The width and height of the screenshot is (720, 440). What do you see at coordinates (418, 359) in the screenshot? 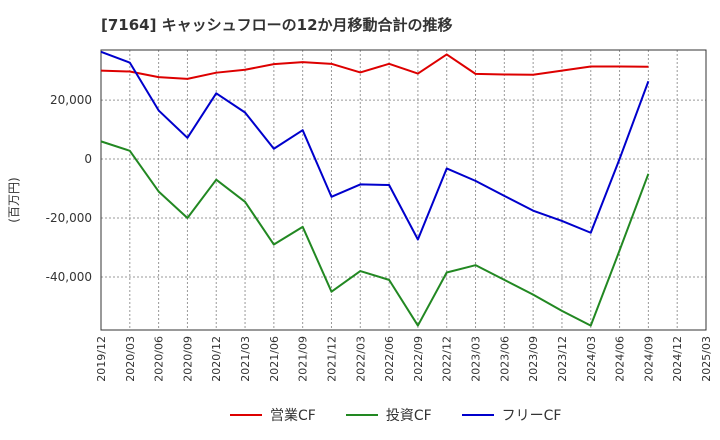
I see `x-tick-label: 2022/09` at bounding box center [418, 359].